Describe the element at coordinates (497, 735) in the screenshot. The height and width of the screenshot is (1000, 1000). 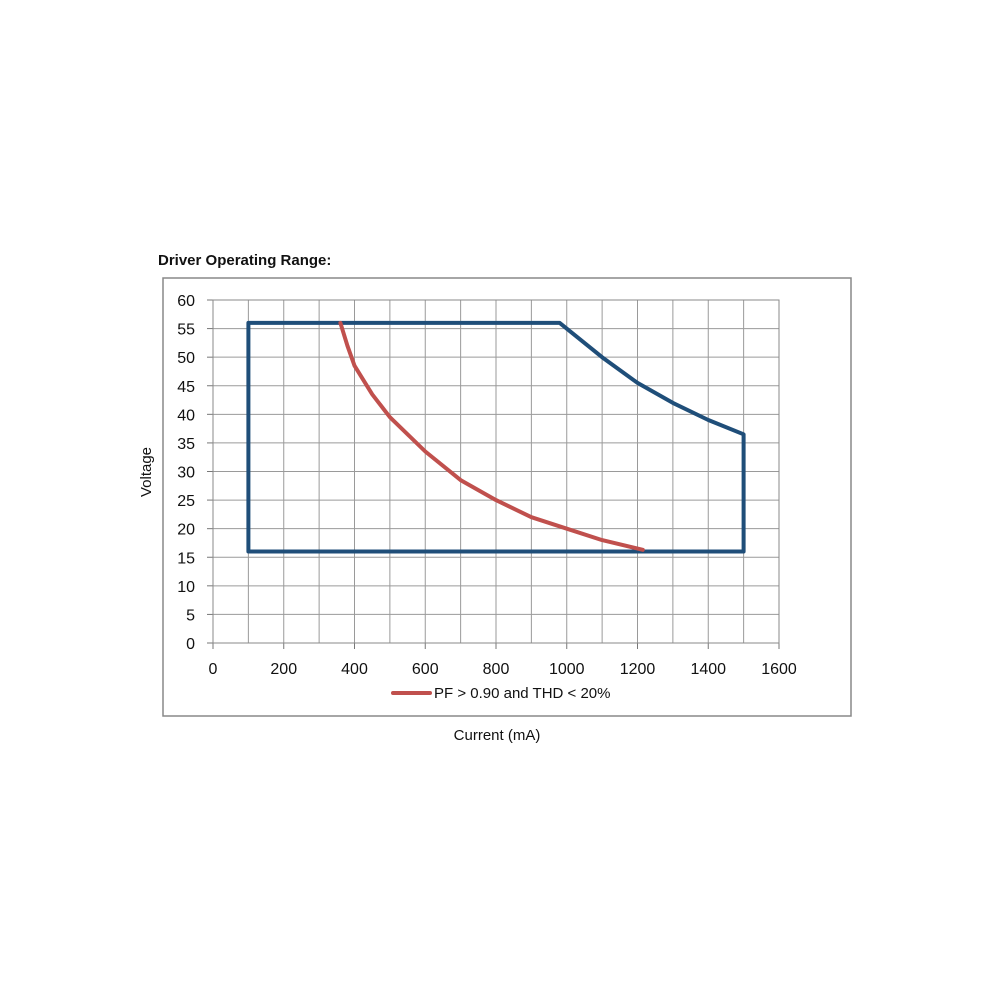
I see `x-axis-label: Current (mA)` at that location.